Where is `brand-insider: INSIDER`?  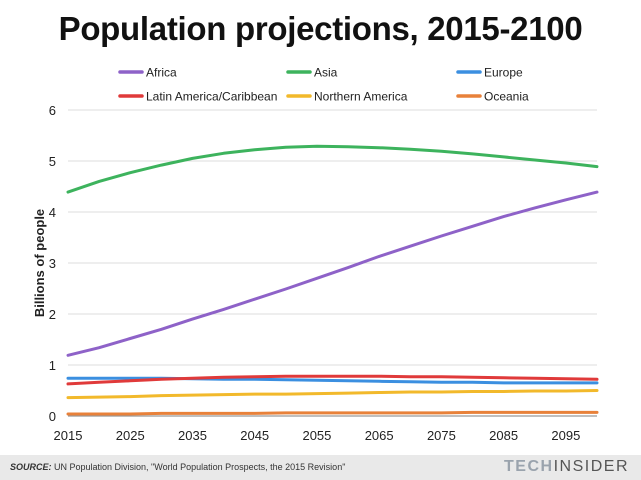
brand-insider: INSIDER is located at coordinates (591, 466).